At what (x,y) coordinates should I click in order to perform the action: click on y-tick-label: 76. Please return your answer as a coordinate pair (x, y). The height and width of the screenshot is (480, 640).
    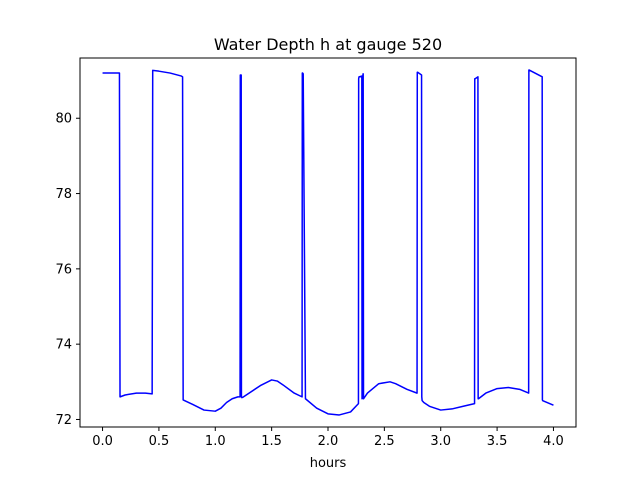
    Looking at the image, I should click on (63, 269).